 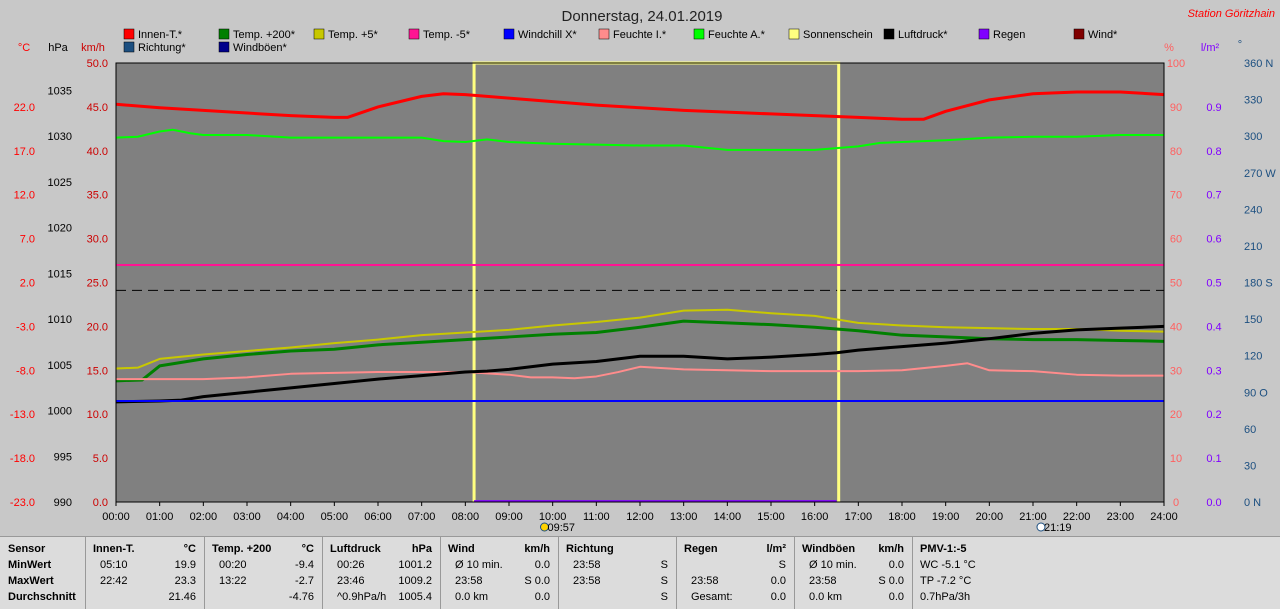 I want to click on tick-kmh: 30.0, so click(x=97, y=240).